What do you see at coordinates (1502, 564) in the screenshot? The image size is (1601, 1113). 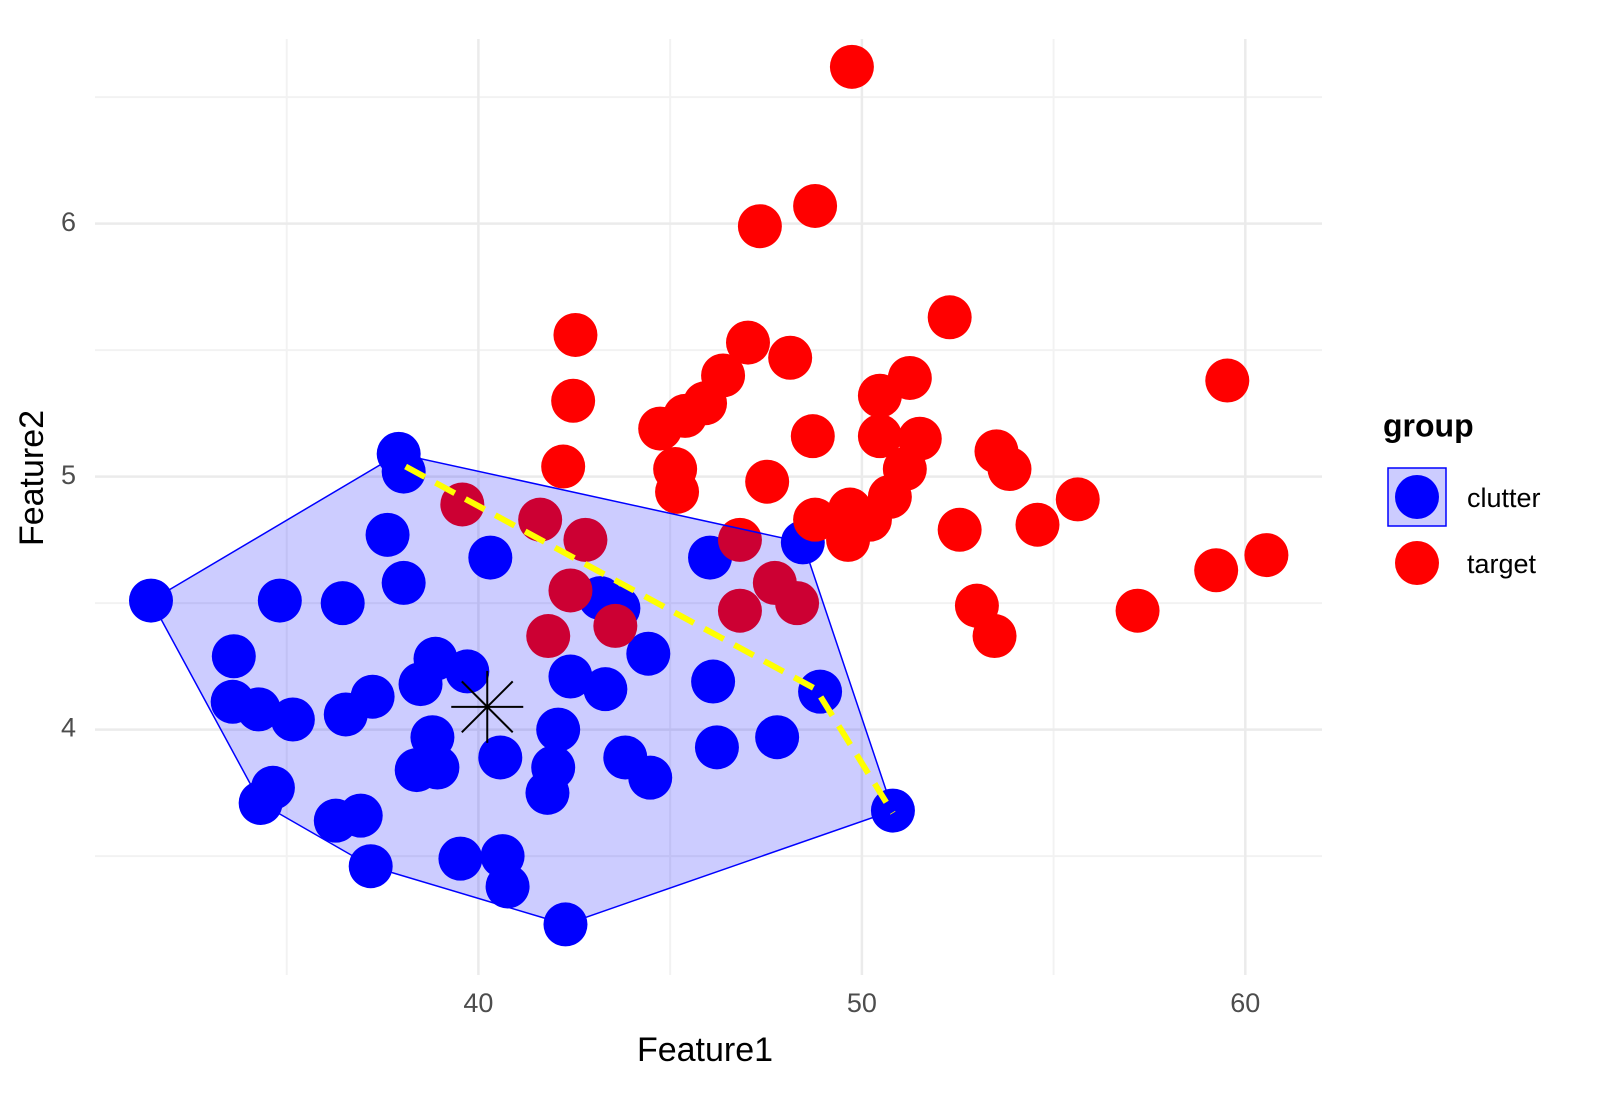 I see `legend-label: target` at bounding box center [1502, 564].